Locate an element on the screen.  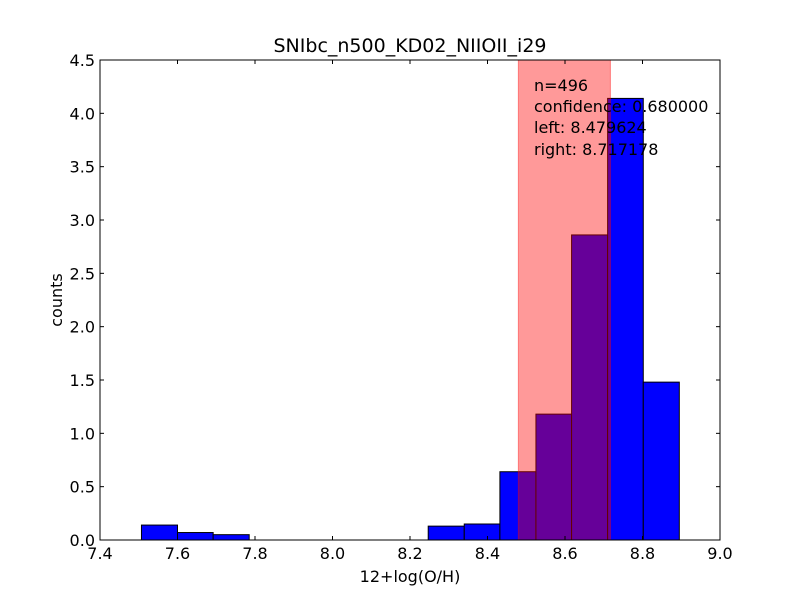
y-tick-label: 4.5 is located at coordinates (82, 60).